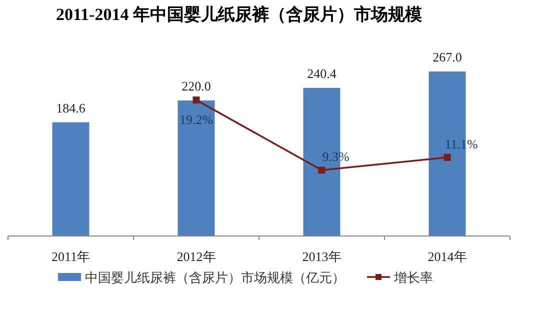  I want to click on x-tick-label: 2012年, so click(196, 256).